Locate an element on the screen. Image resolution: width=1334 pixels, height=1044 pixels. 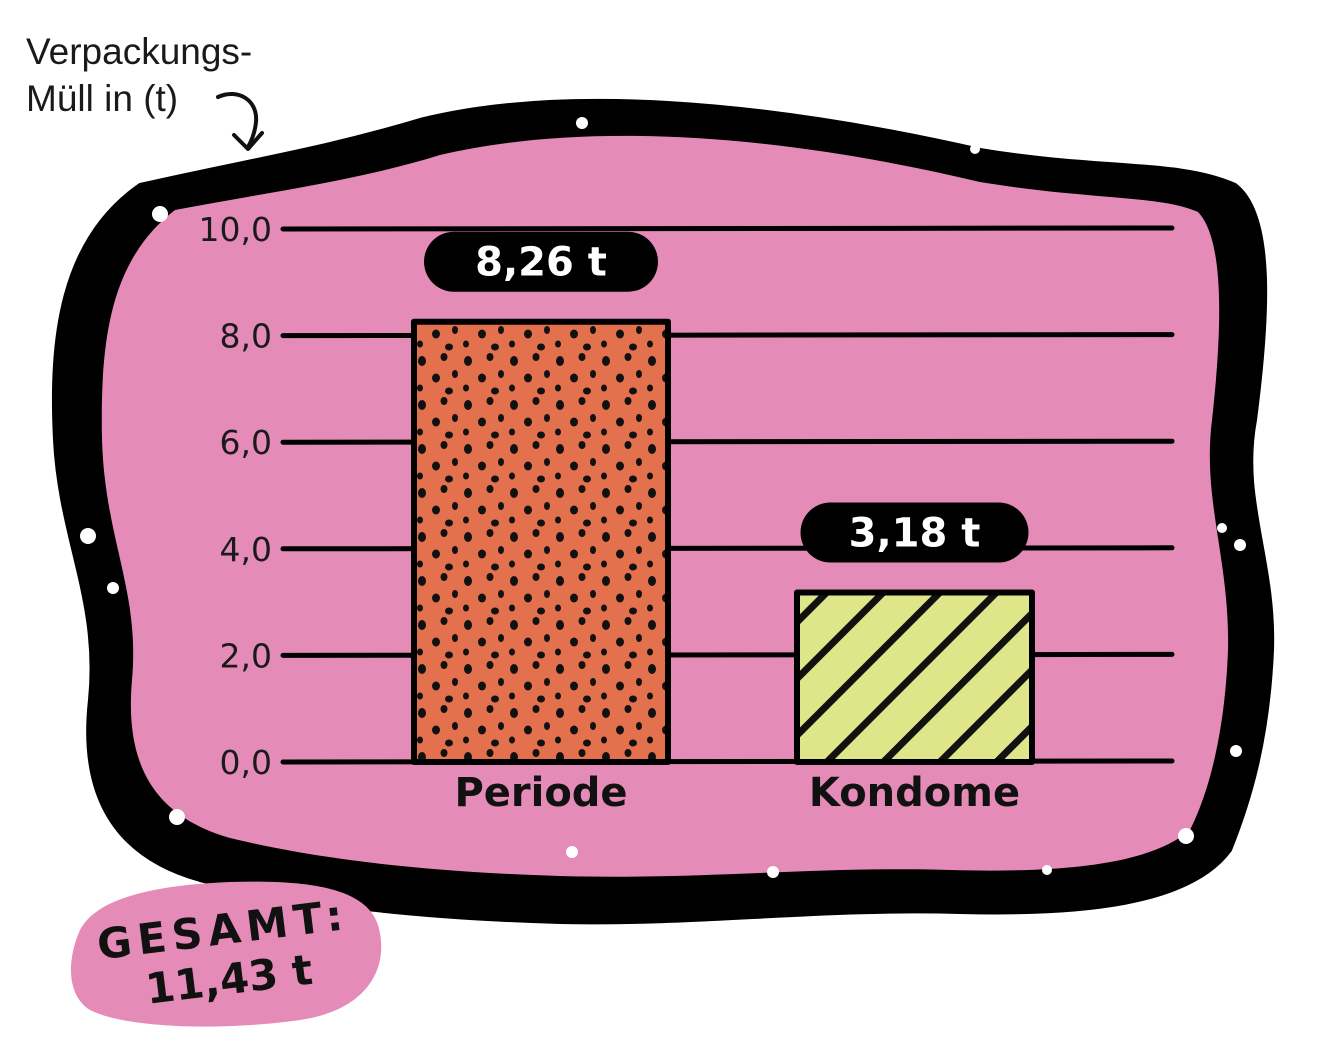
bar-kondome is located at coordinates (914, 677).